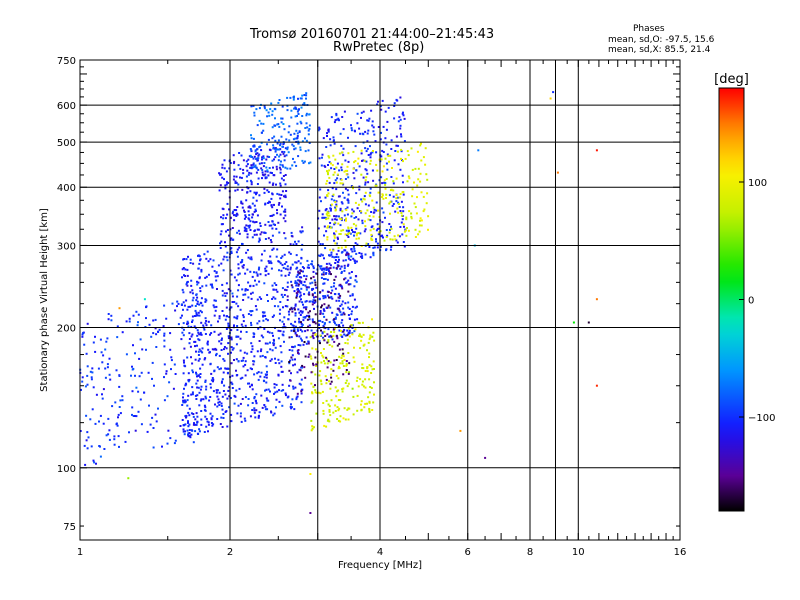 This screenshot has height=600, width=800. Describe the element at coordinates (69, 527) in the screenshot. I see `y-tick-label: 75` at that location.